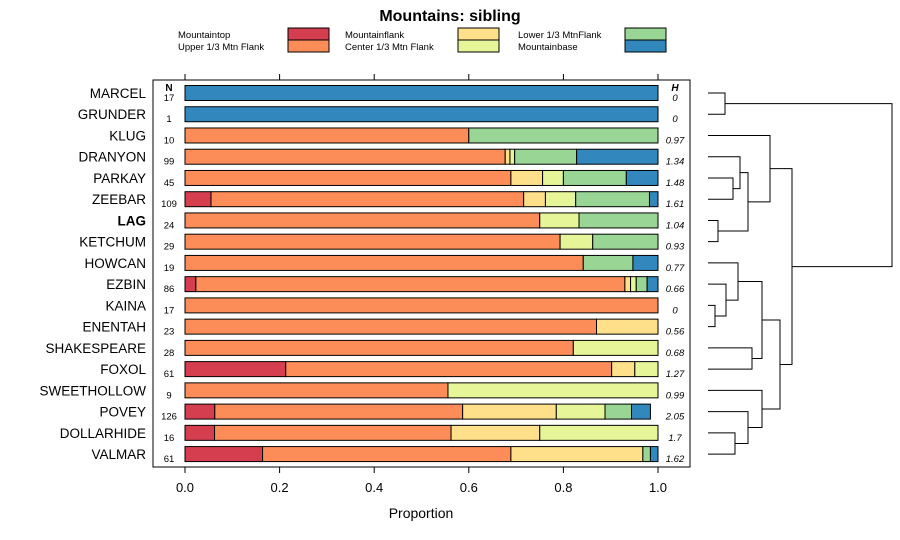 The height and width of the screenshot is (540, 900). Describe the element at coordinates (421, 513) in the screenshot. I see `x-axis-label: Proportion` at that location.